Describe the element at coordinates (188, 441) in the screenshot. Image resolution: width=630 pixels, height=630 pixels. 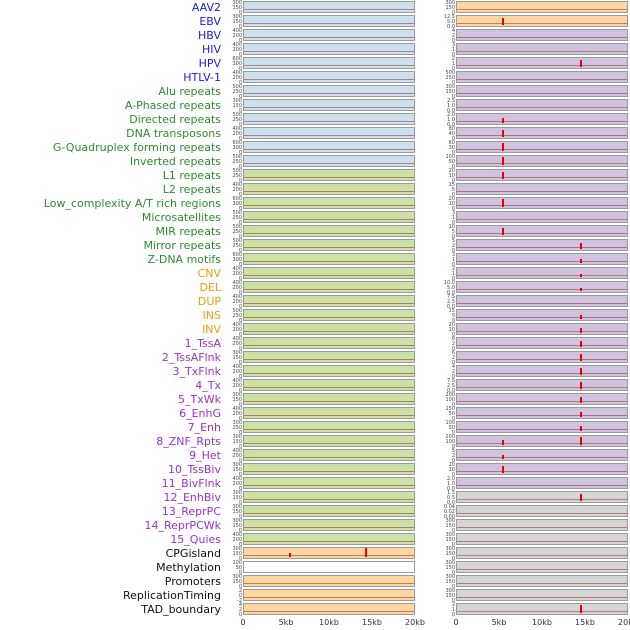
I see `track-label: 8_ZNF_Rpts` at that location.